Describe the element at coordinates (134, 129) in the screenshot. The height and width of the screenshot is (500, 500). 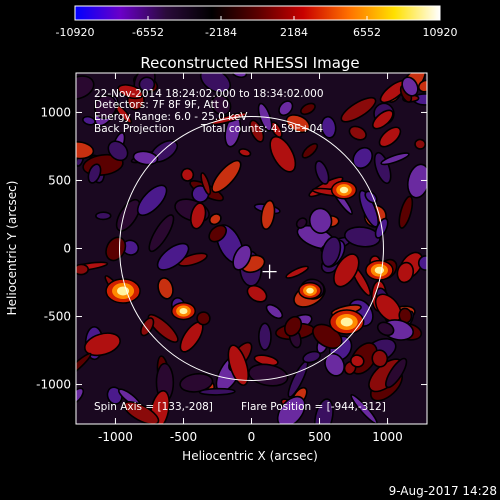
I see `method-text: Back Projection` at that location.